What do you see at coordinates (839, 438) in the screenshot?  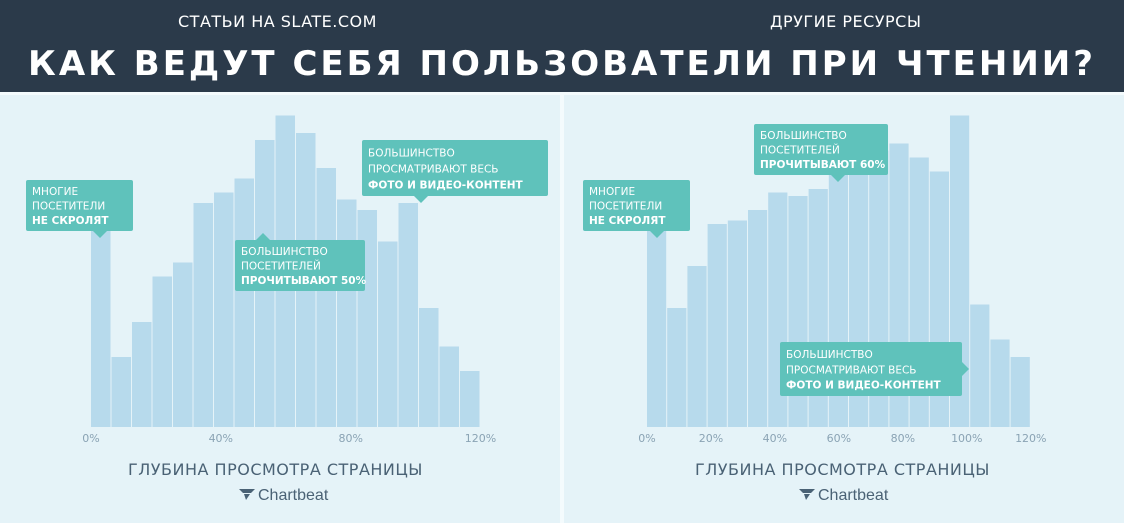 I see `chart2-tick-label: 60%` at bounding box center [839, 438].